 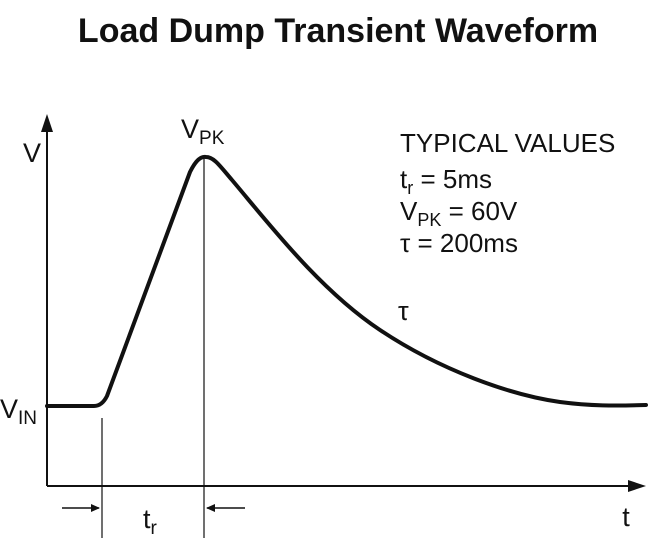 What do you see at coordinates (409, 211) in the screenshot?
I see `typical-vpk-main: V` at bounding box center [409, 211].